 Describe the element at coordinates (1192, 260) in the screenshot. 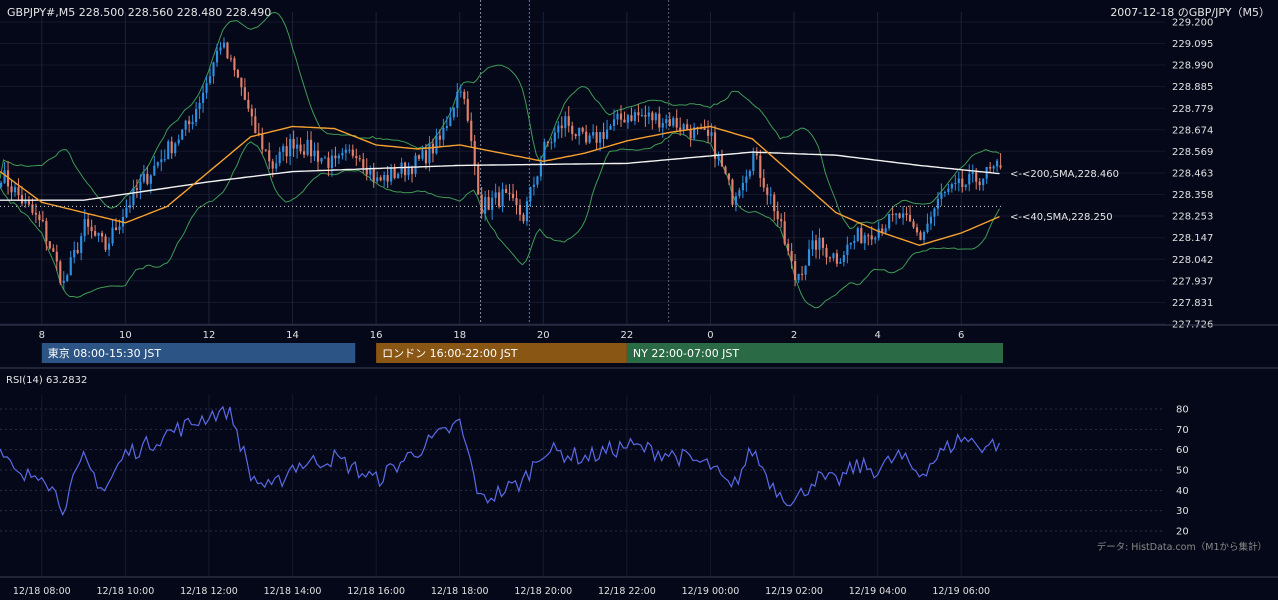

I see `price-tick-label: 228.042` at that location.